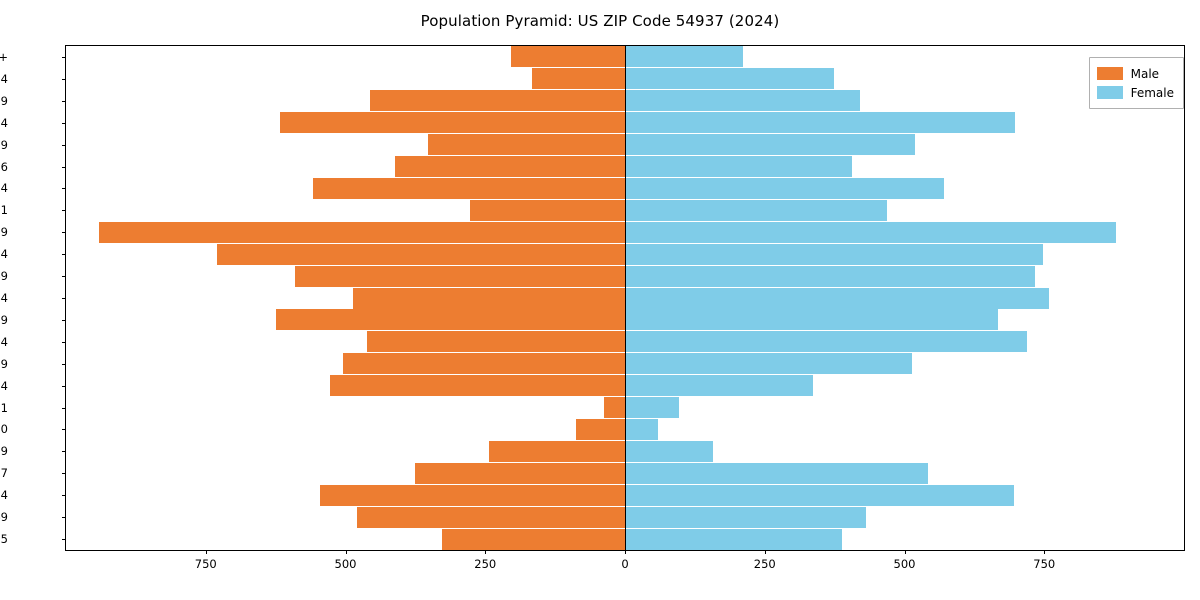 The height and width of the screenshot is (600, 1200). I want to click on y-tick-label-10-14: 10-14, so click(4, 495).